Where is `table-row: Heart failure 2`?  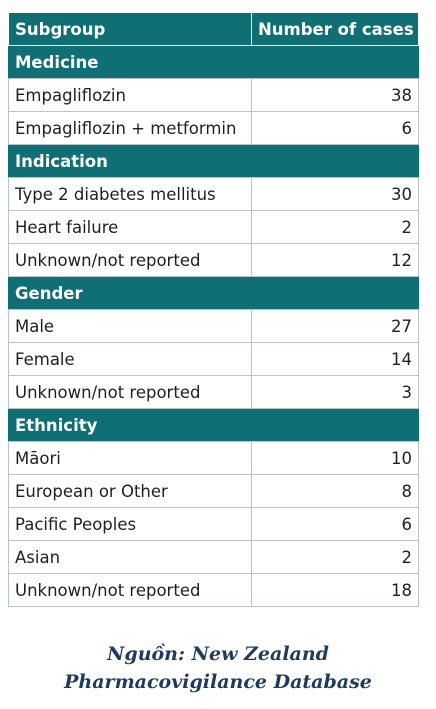 table-row: Heart failure 2 is located at coordinates (213, 227).